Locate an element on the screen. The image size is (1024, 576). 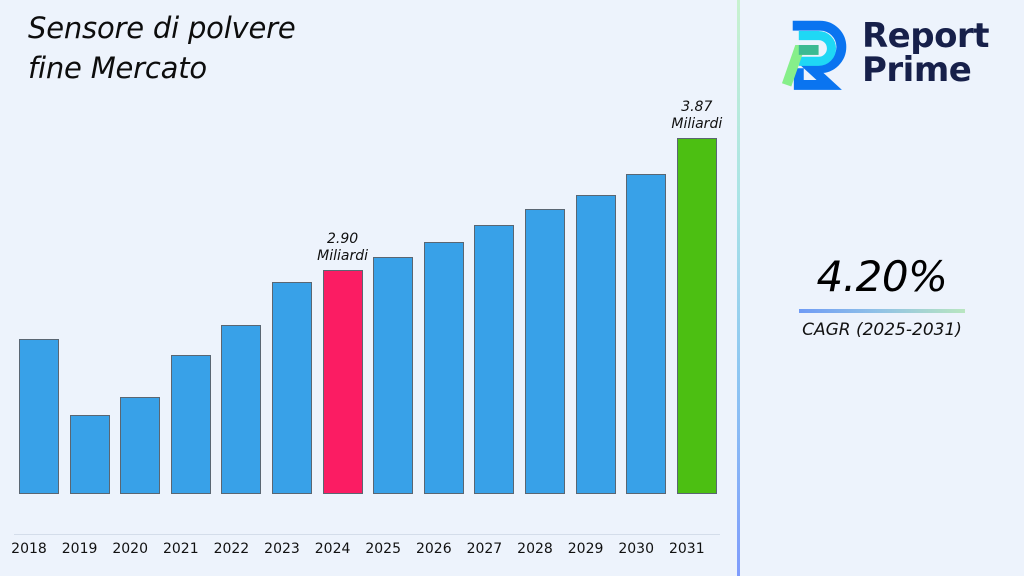
bar-2019 is located at coordinates (89, 454).